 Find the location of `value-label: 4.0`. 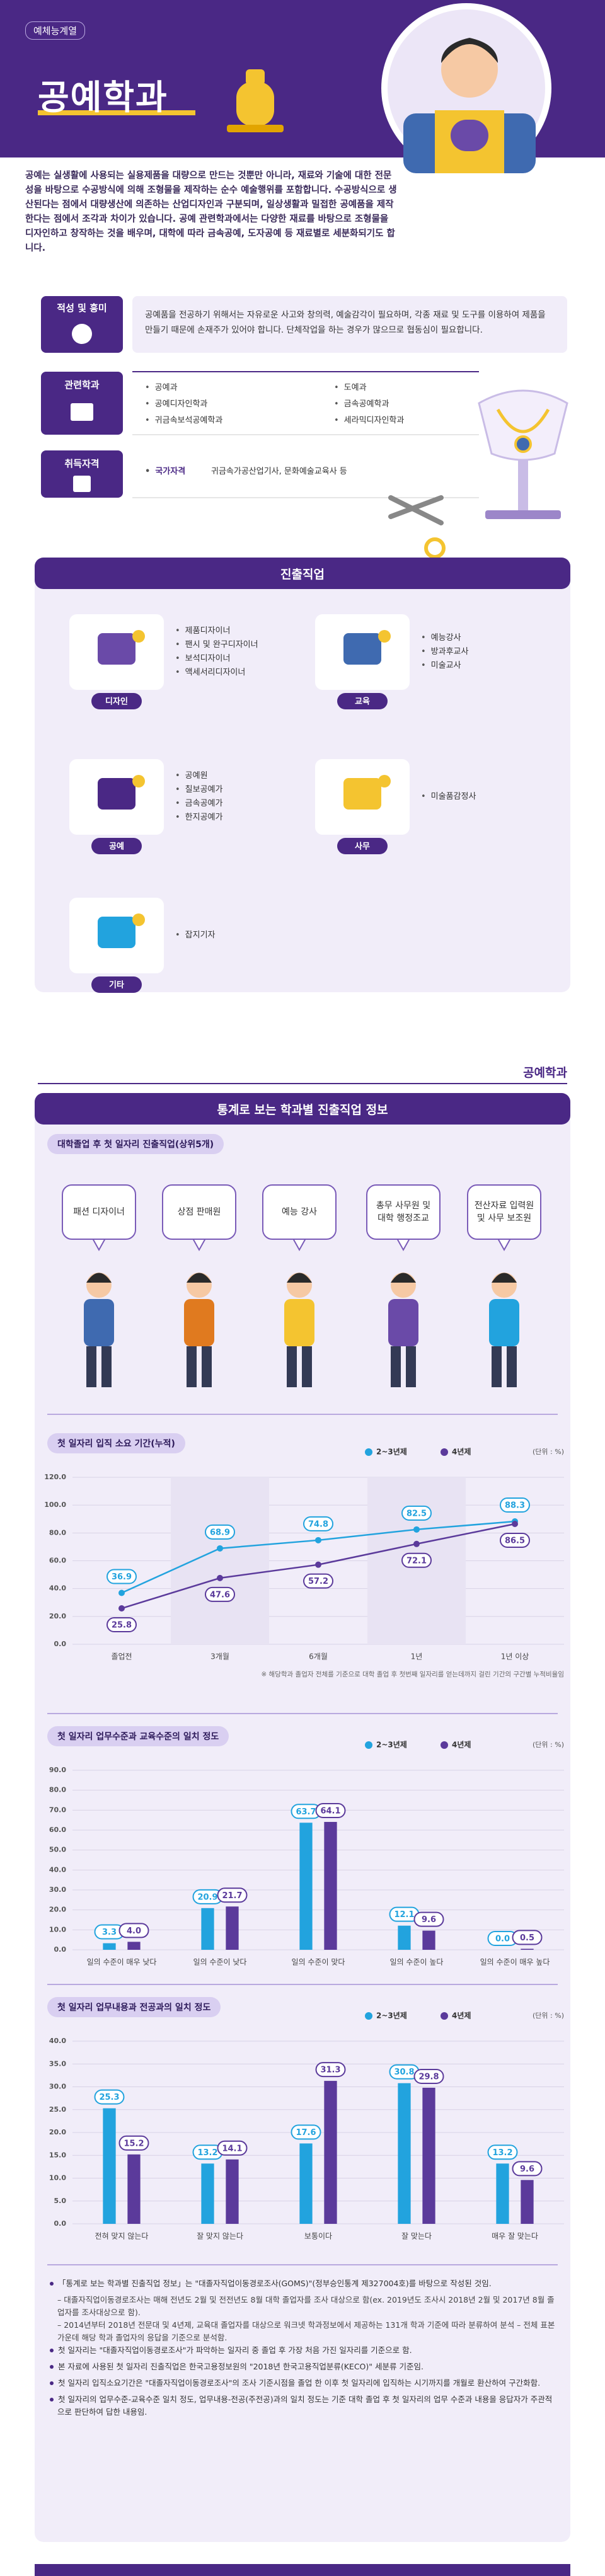

value-label: 4.0 is located at coordinates (134, 1931).